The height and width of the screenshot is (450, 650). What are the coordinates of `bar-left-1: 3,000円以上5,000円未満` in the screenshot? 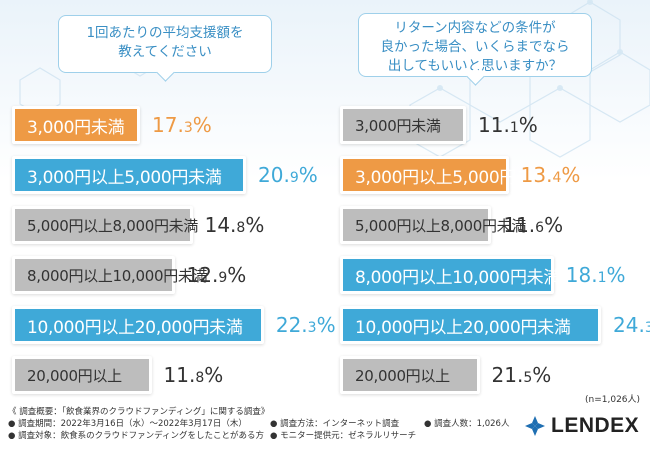 It's located at (129, 175).